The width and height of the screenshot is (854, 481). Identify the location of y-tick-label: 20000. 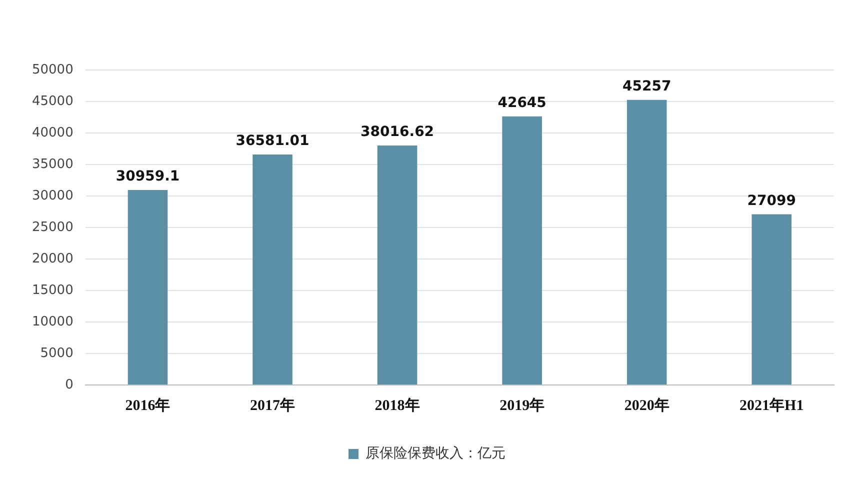
(53, 258).